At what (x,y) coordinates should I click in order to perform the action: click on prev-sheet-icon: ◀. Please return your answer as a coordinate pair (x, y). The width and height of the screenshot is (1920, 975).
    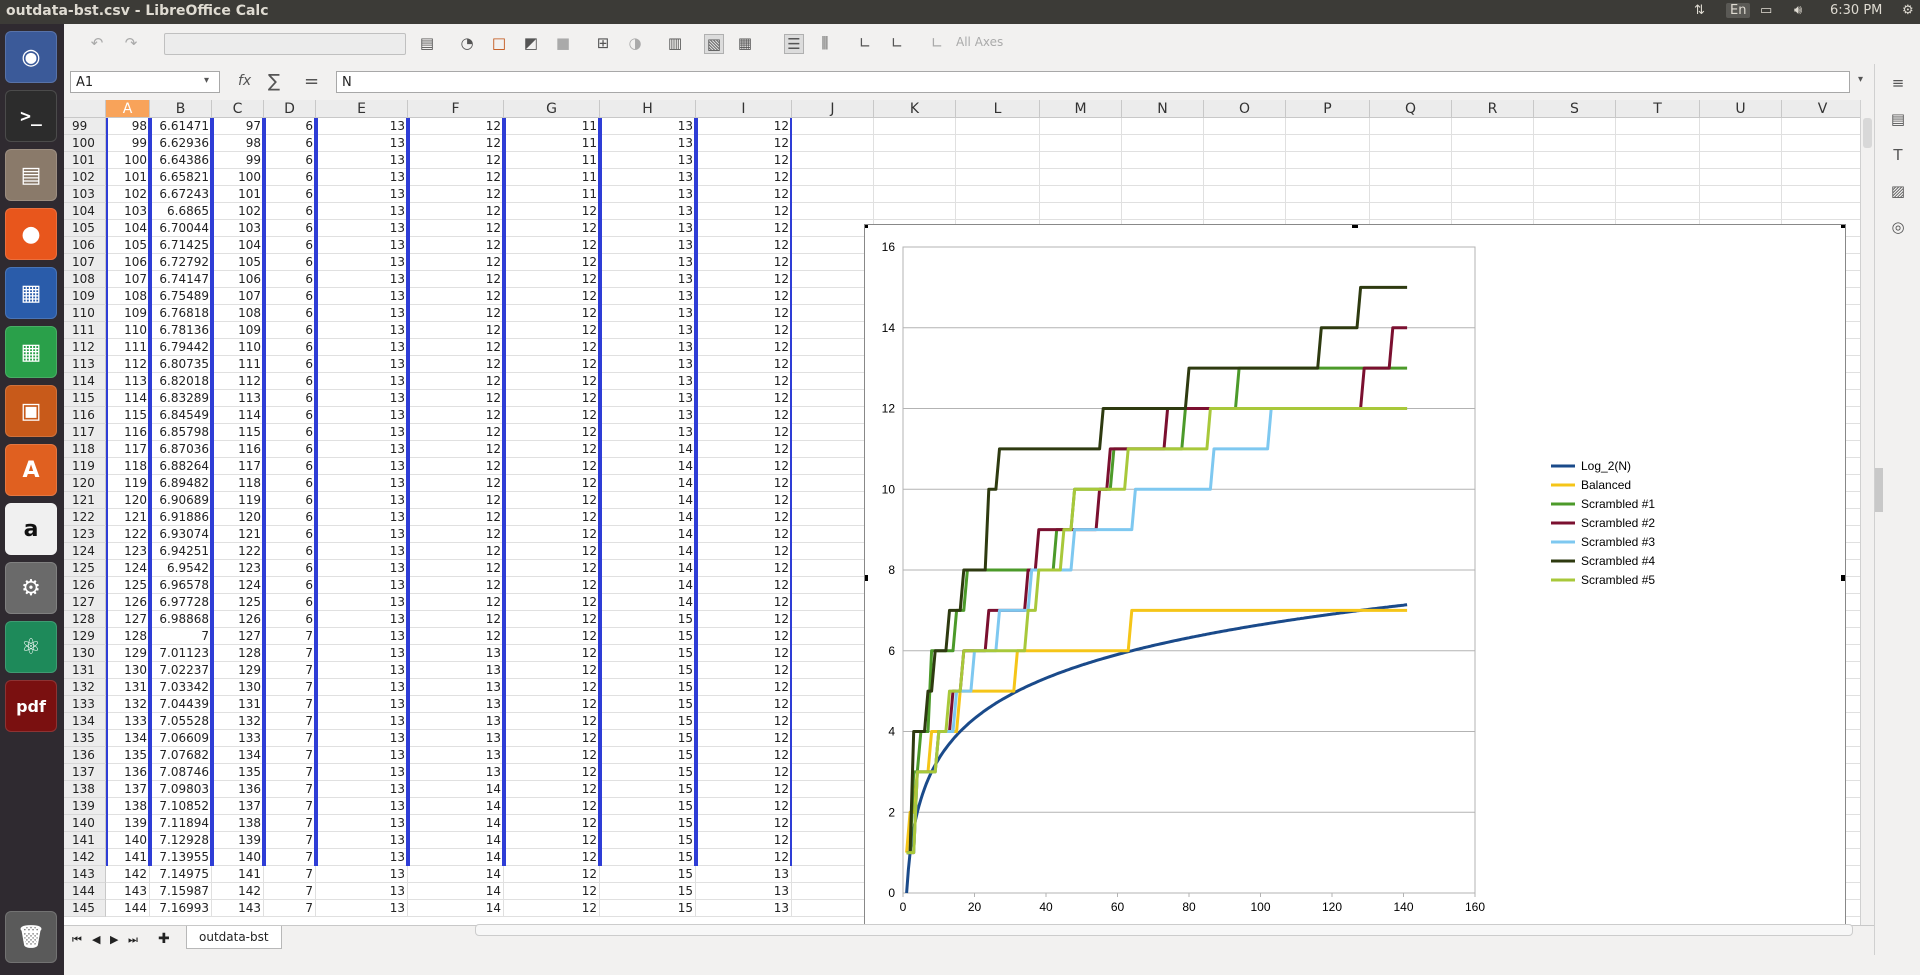
    Looking at the image, I should click on (96, 939).